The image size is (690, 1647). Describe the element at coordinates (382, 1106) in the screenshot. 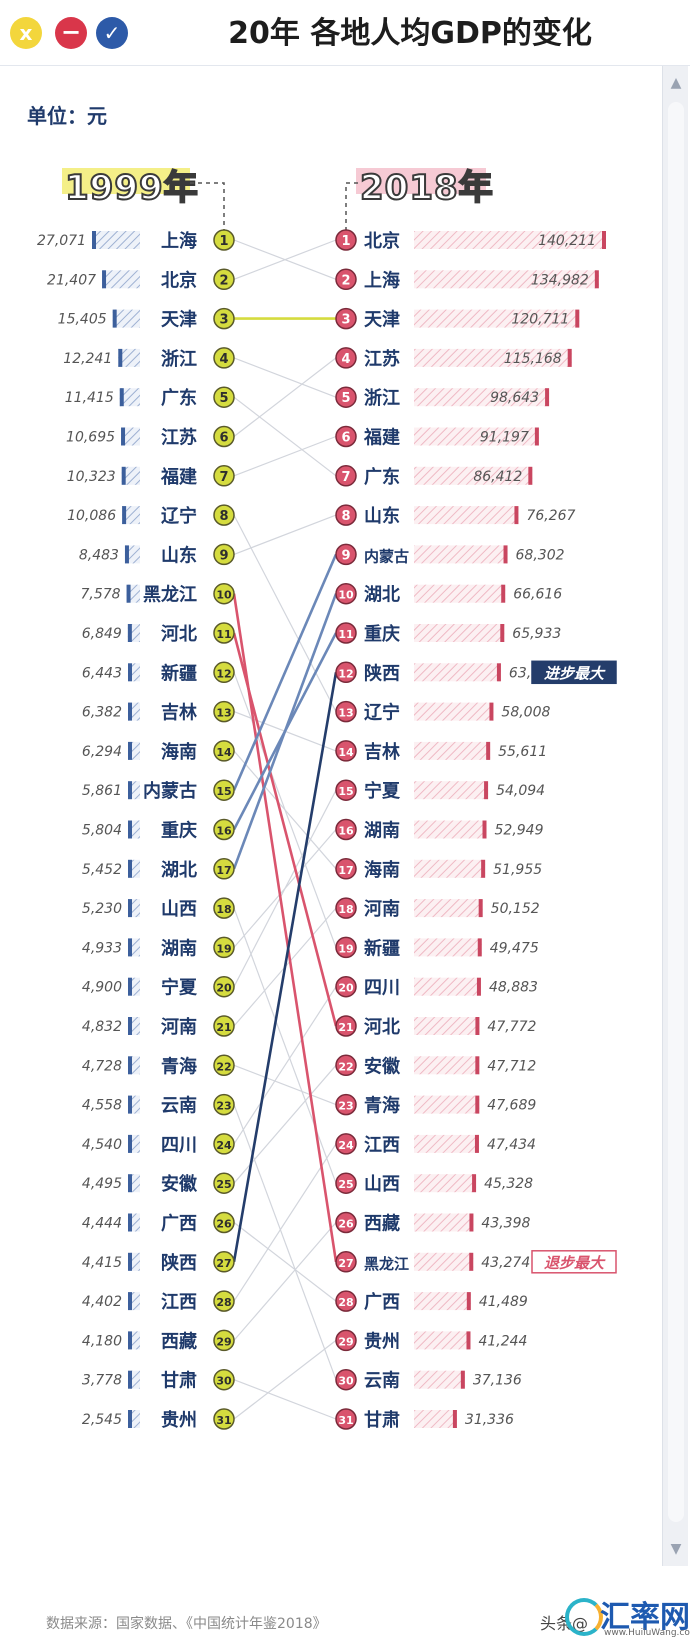

I see `right-region-label: 青海` at that location.